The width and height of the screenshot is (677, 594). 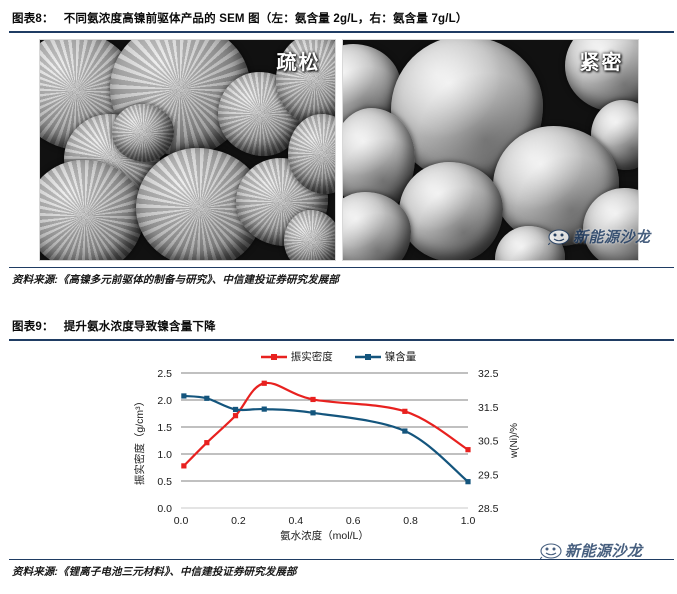 I want to click on exhibit-9-caption: 提升氨水浓度导致镍含量下降, so click(x=139, y=327).